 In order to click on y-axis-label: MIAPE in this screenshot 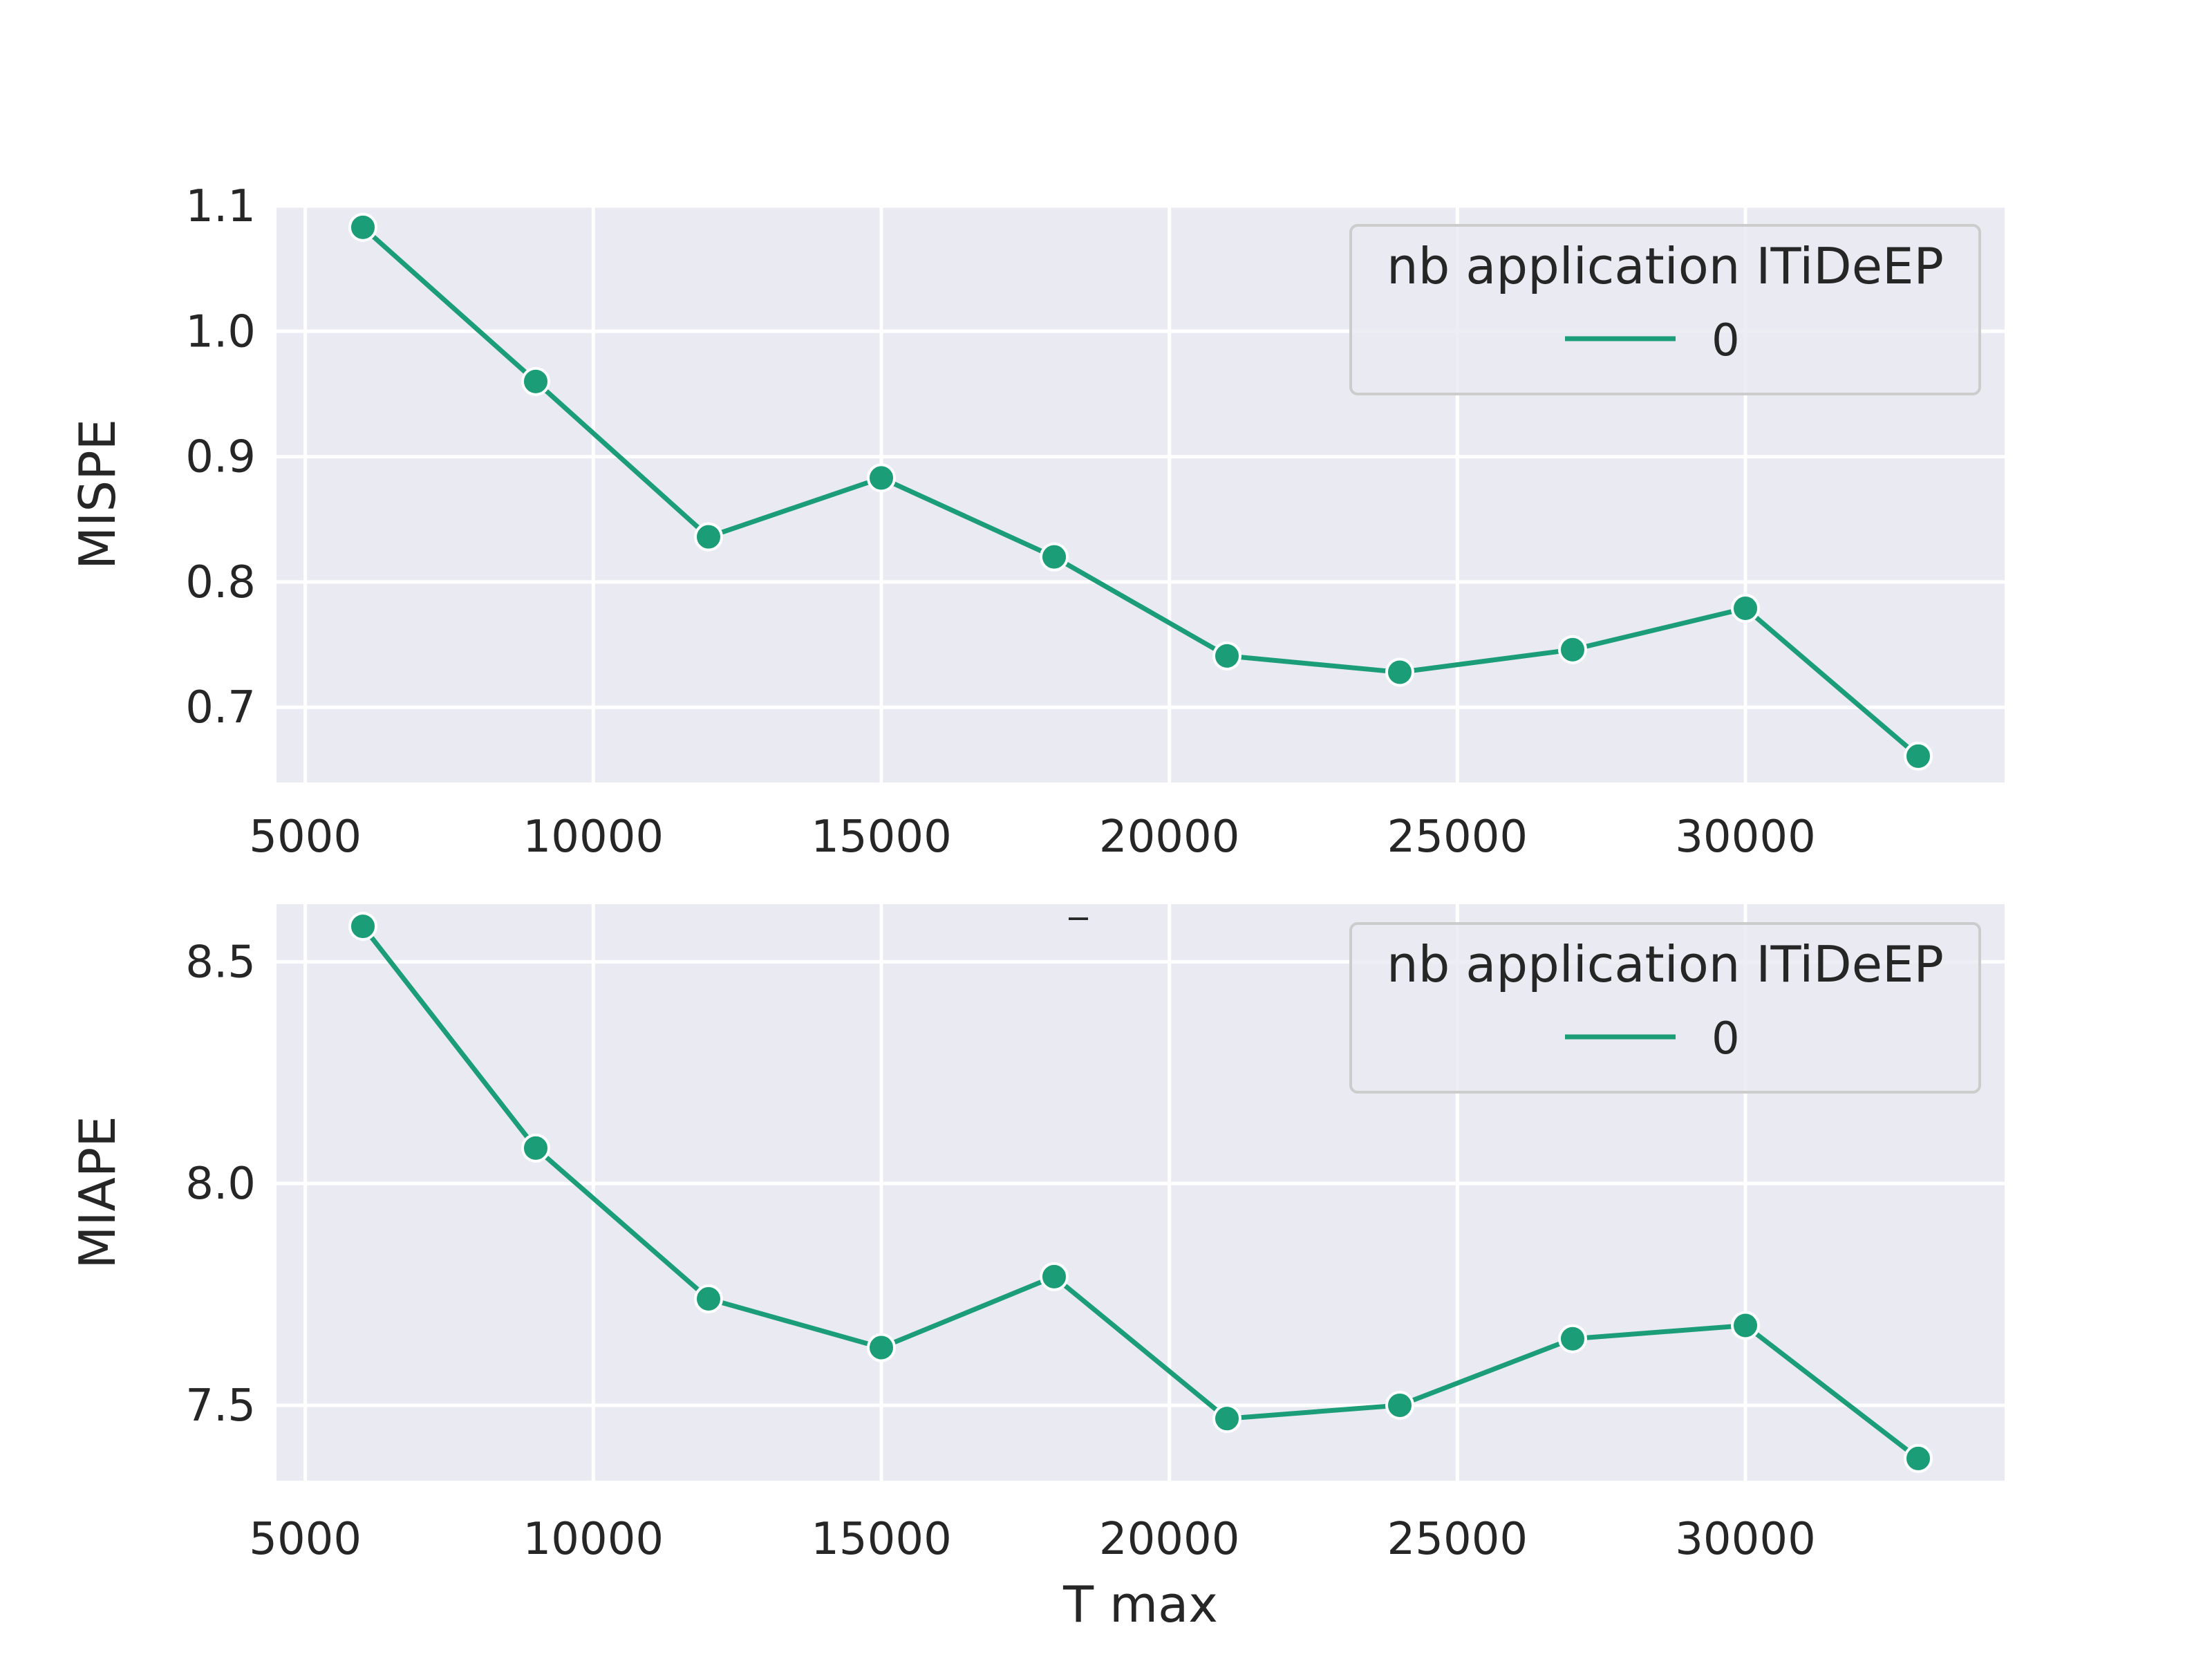, I will do `click(97, 1192)`.